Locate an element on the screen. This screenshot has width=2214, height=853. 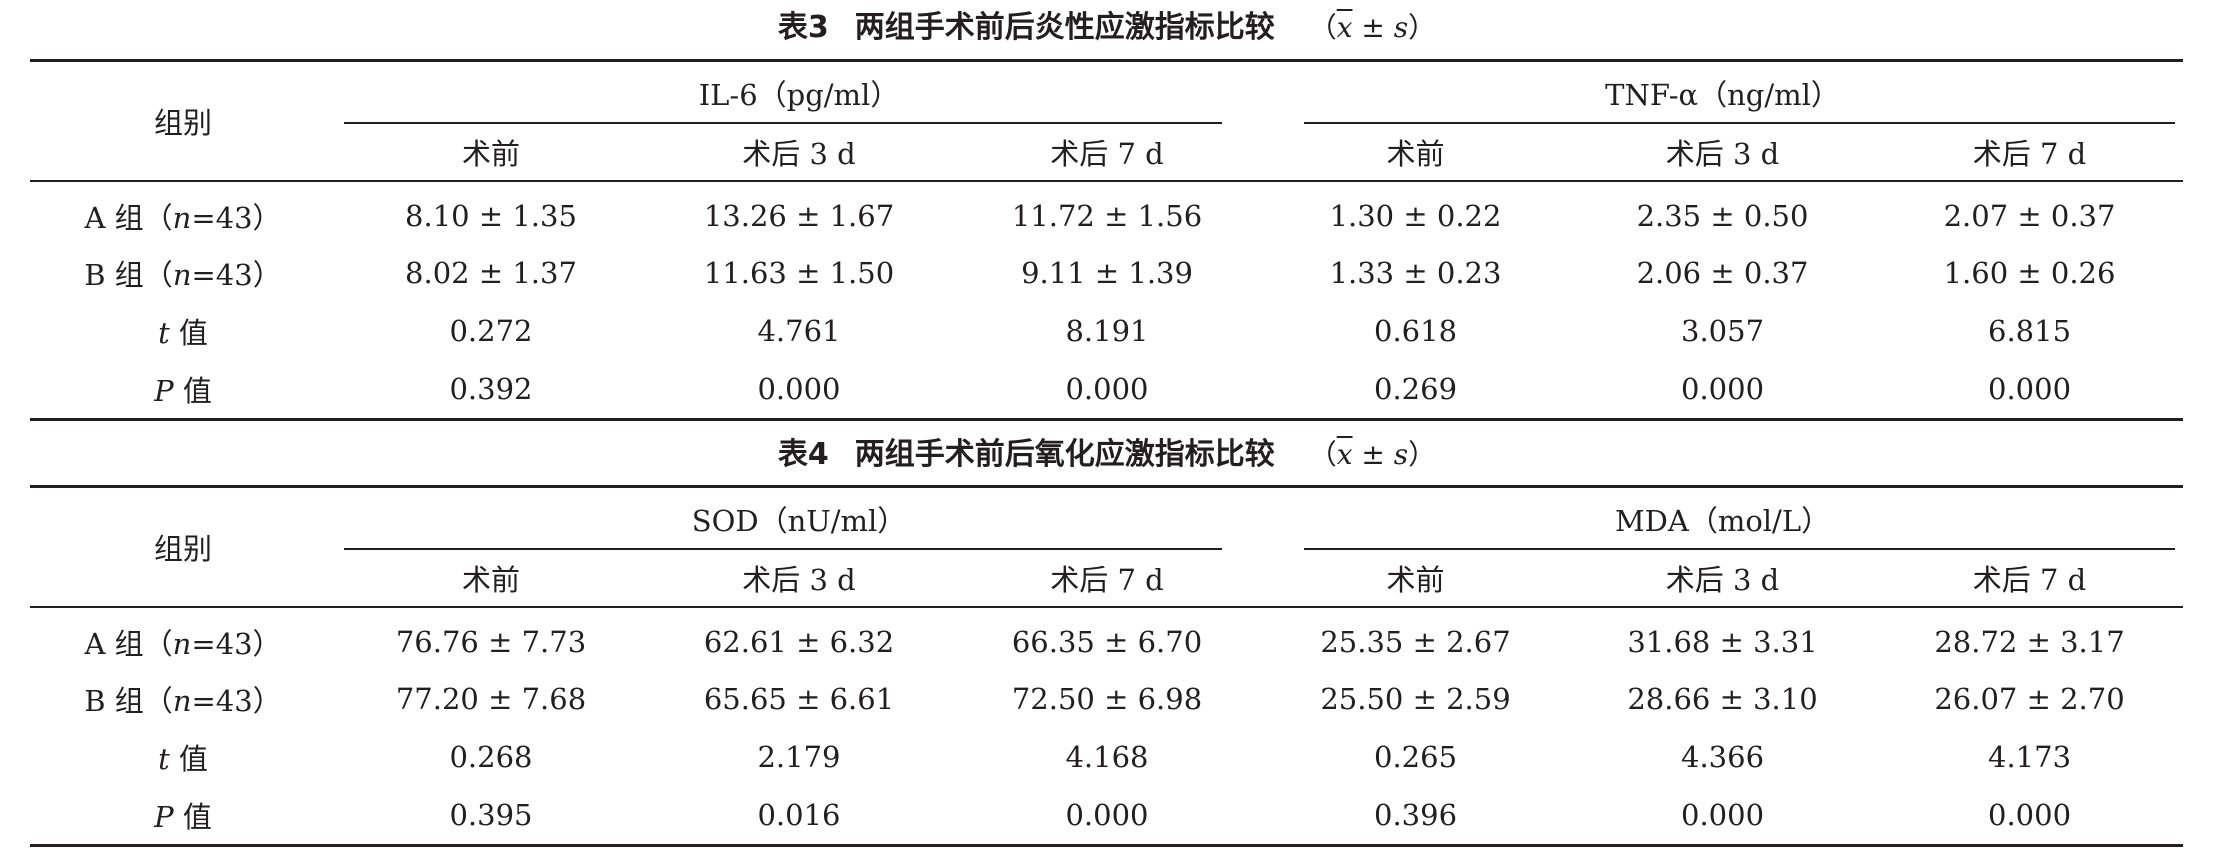
table-cell: 9.11 ± 1.39 is located at coordinates (1107, 273).